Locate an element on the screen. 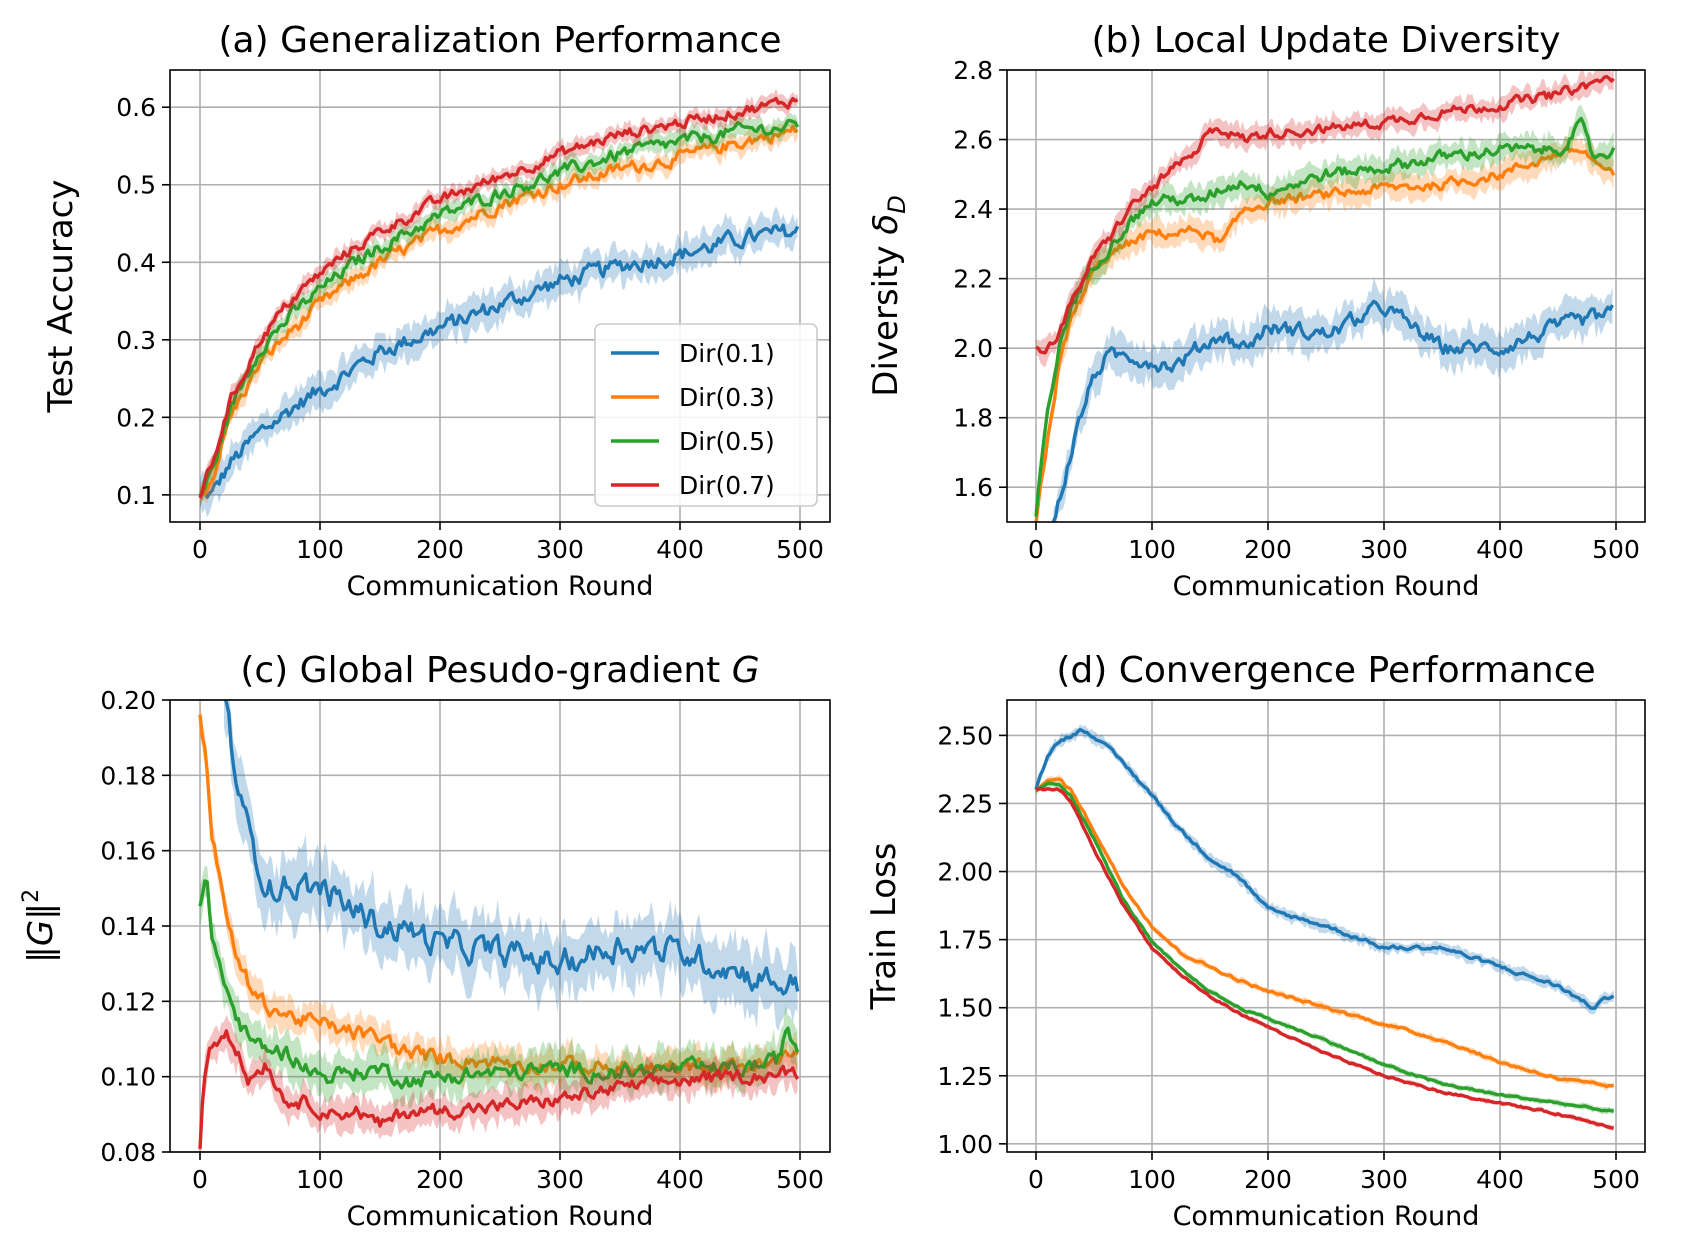  y-tick-label: 1.8 is located at coordinates (973, 418).